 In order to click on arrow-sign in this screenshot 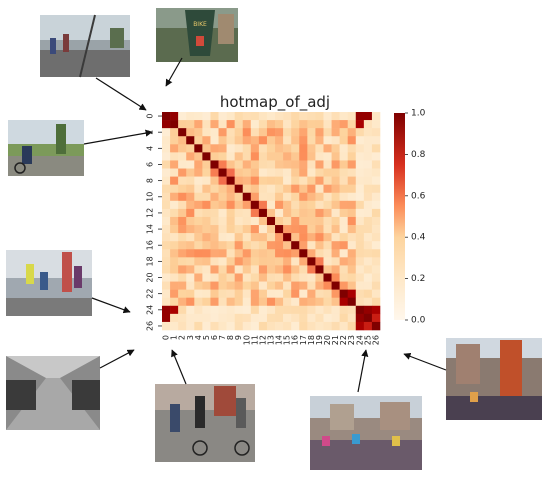, I will do `click(174, 72)`.